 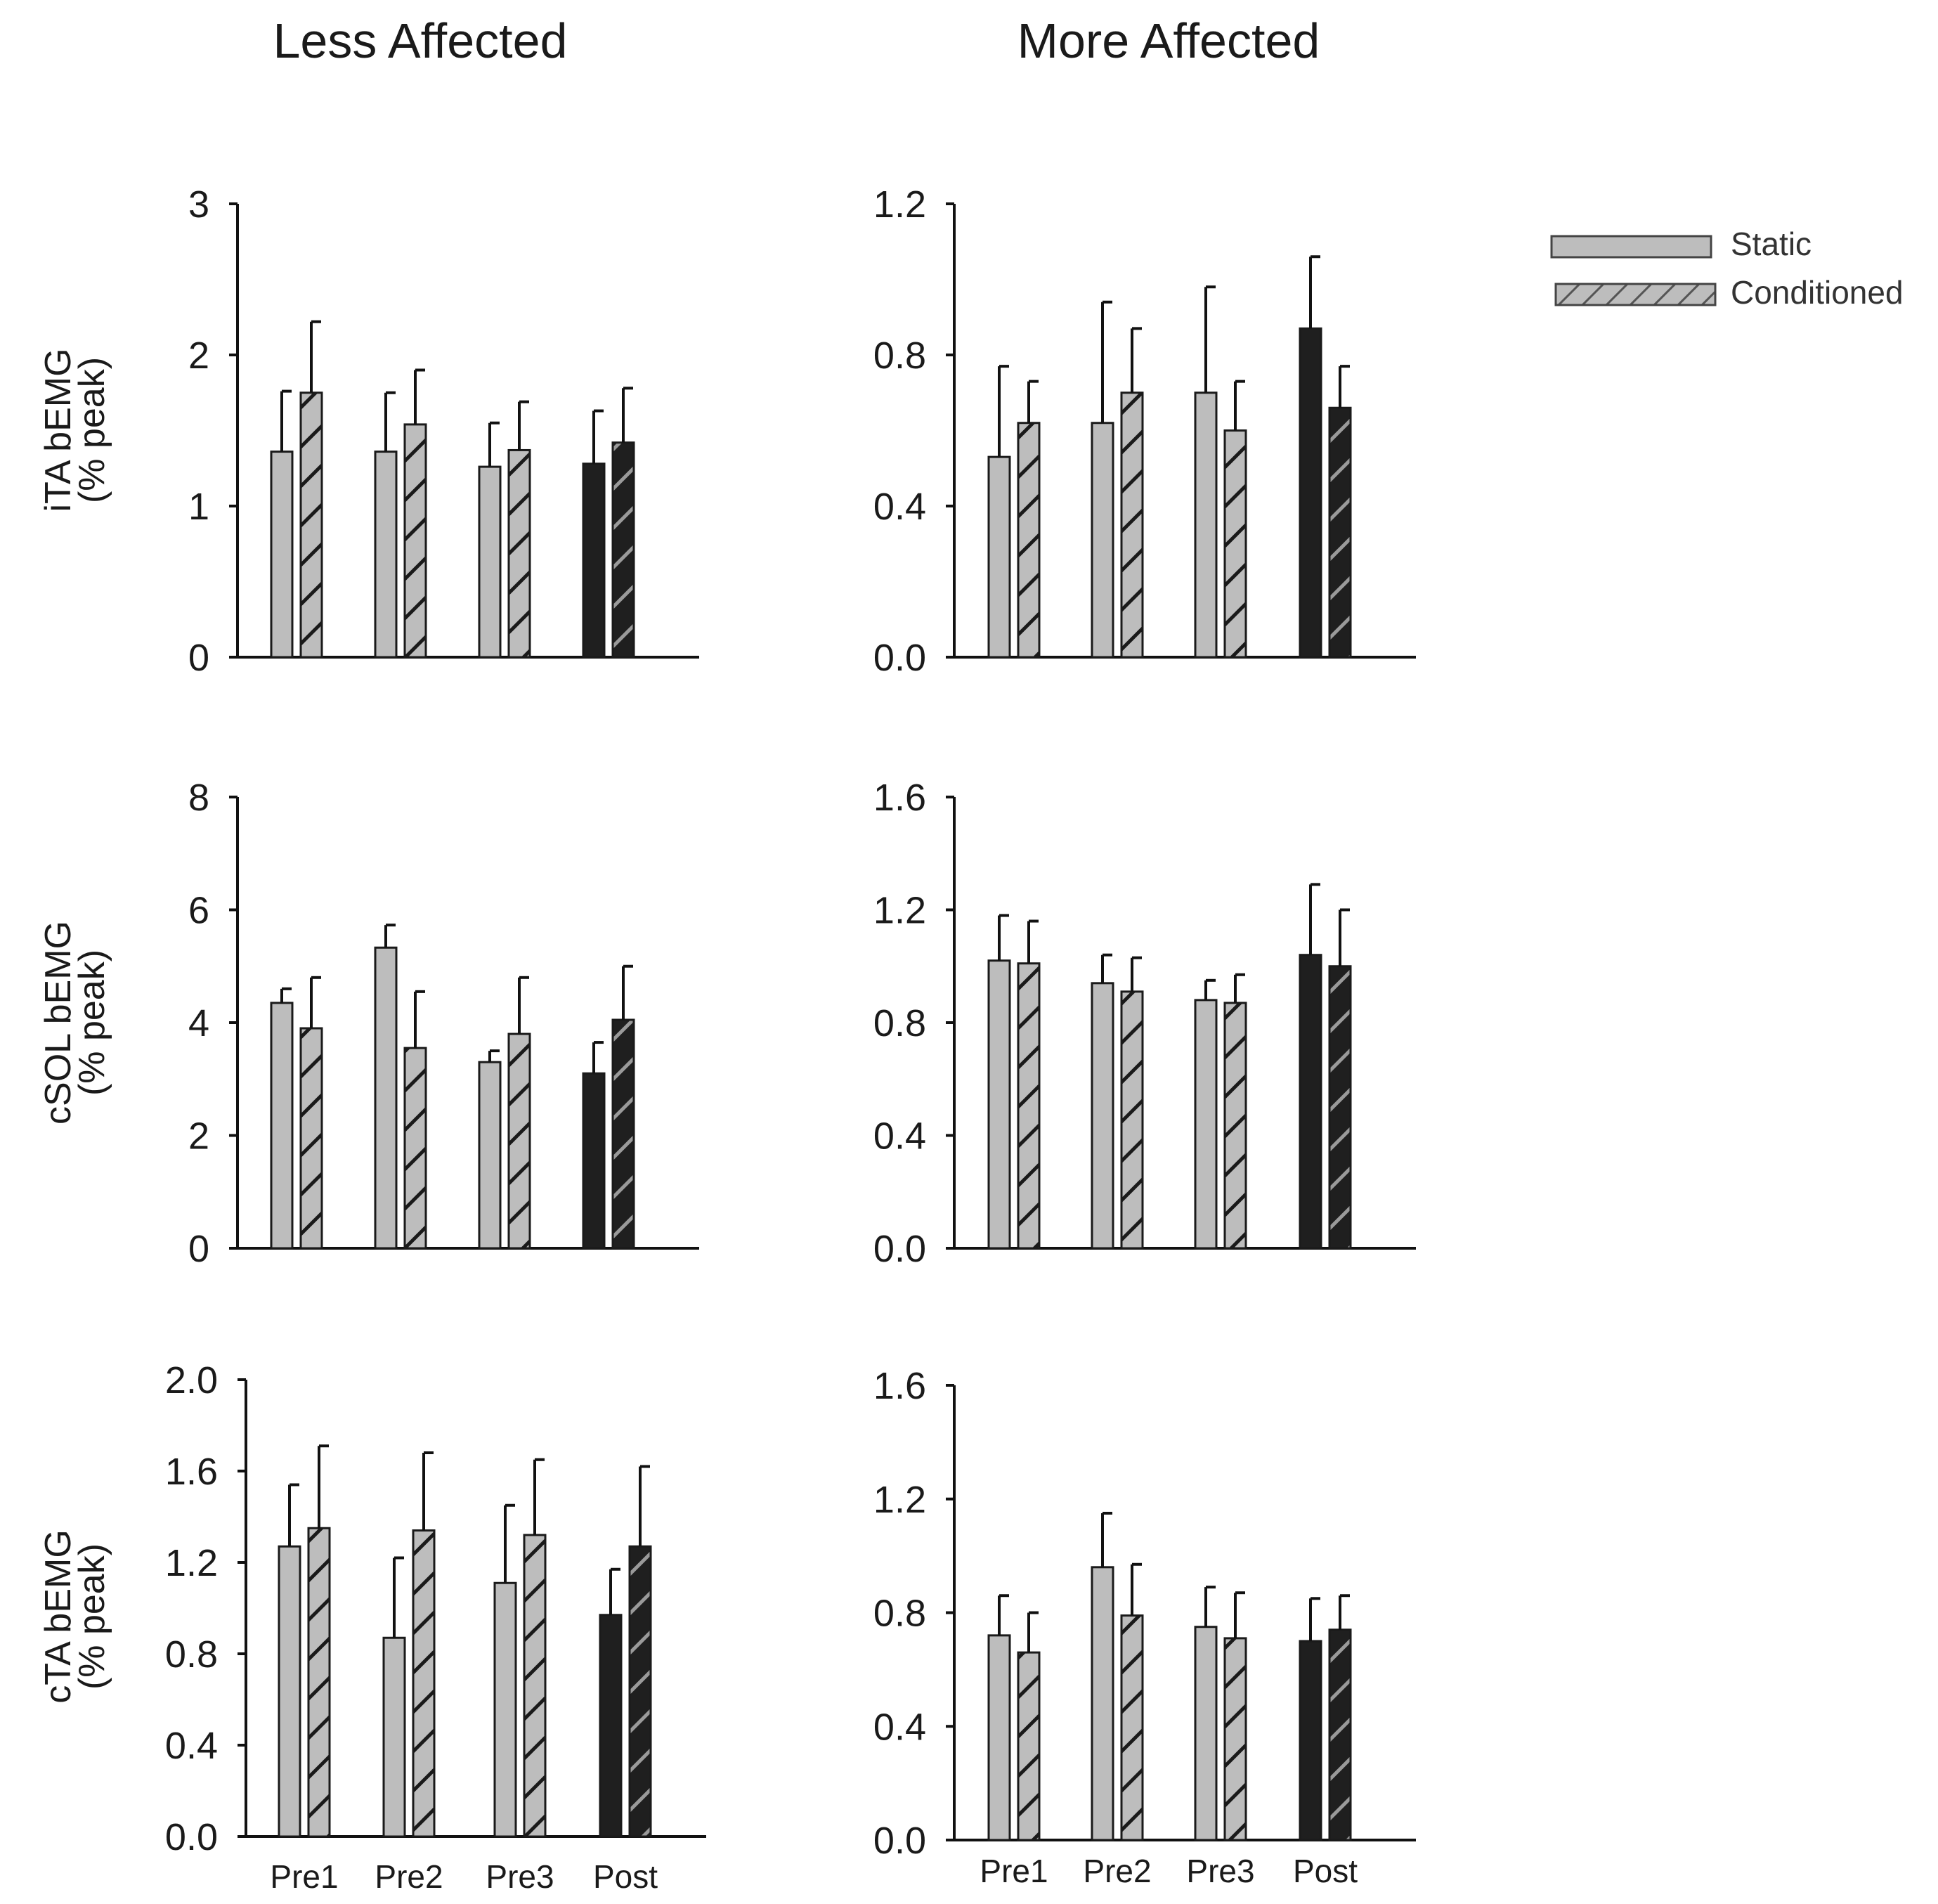 I want to click on legend-swatch-static, so click(x=1631, y=247).